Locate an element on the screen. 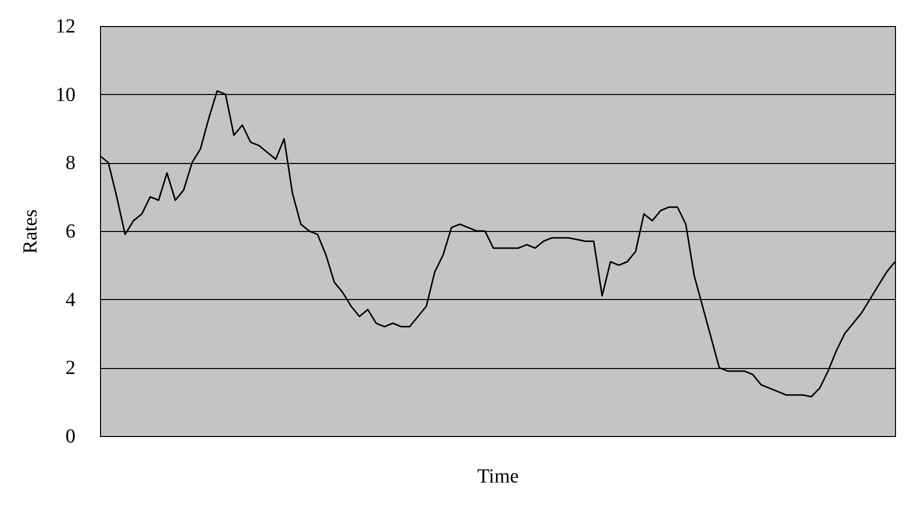 The image size is (912, 516). y-tick-label: 0 is located at coordinates (71, 437).